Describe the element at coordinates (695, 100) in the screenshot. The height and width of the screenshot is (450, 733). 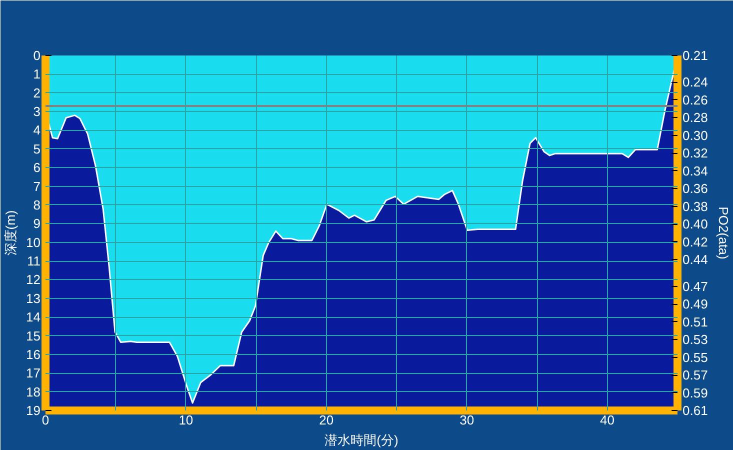
I see `y2-tick-label: 0.26` at that location.